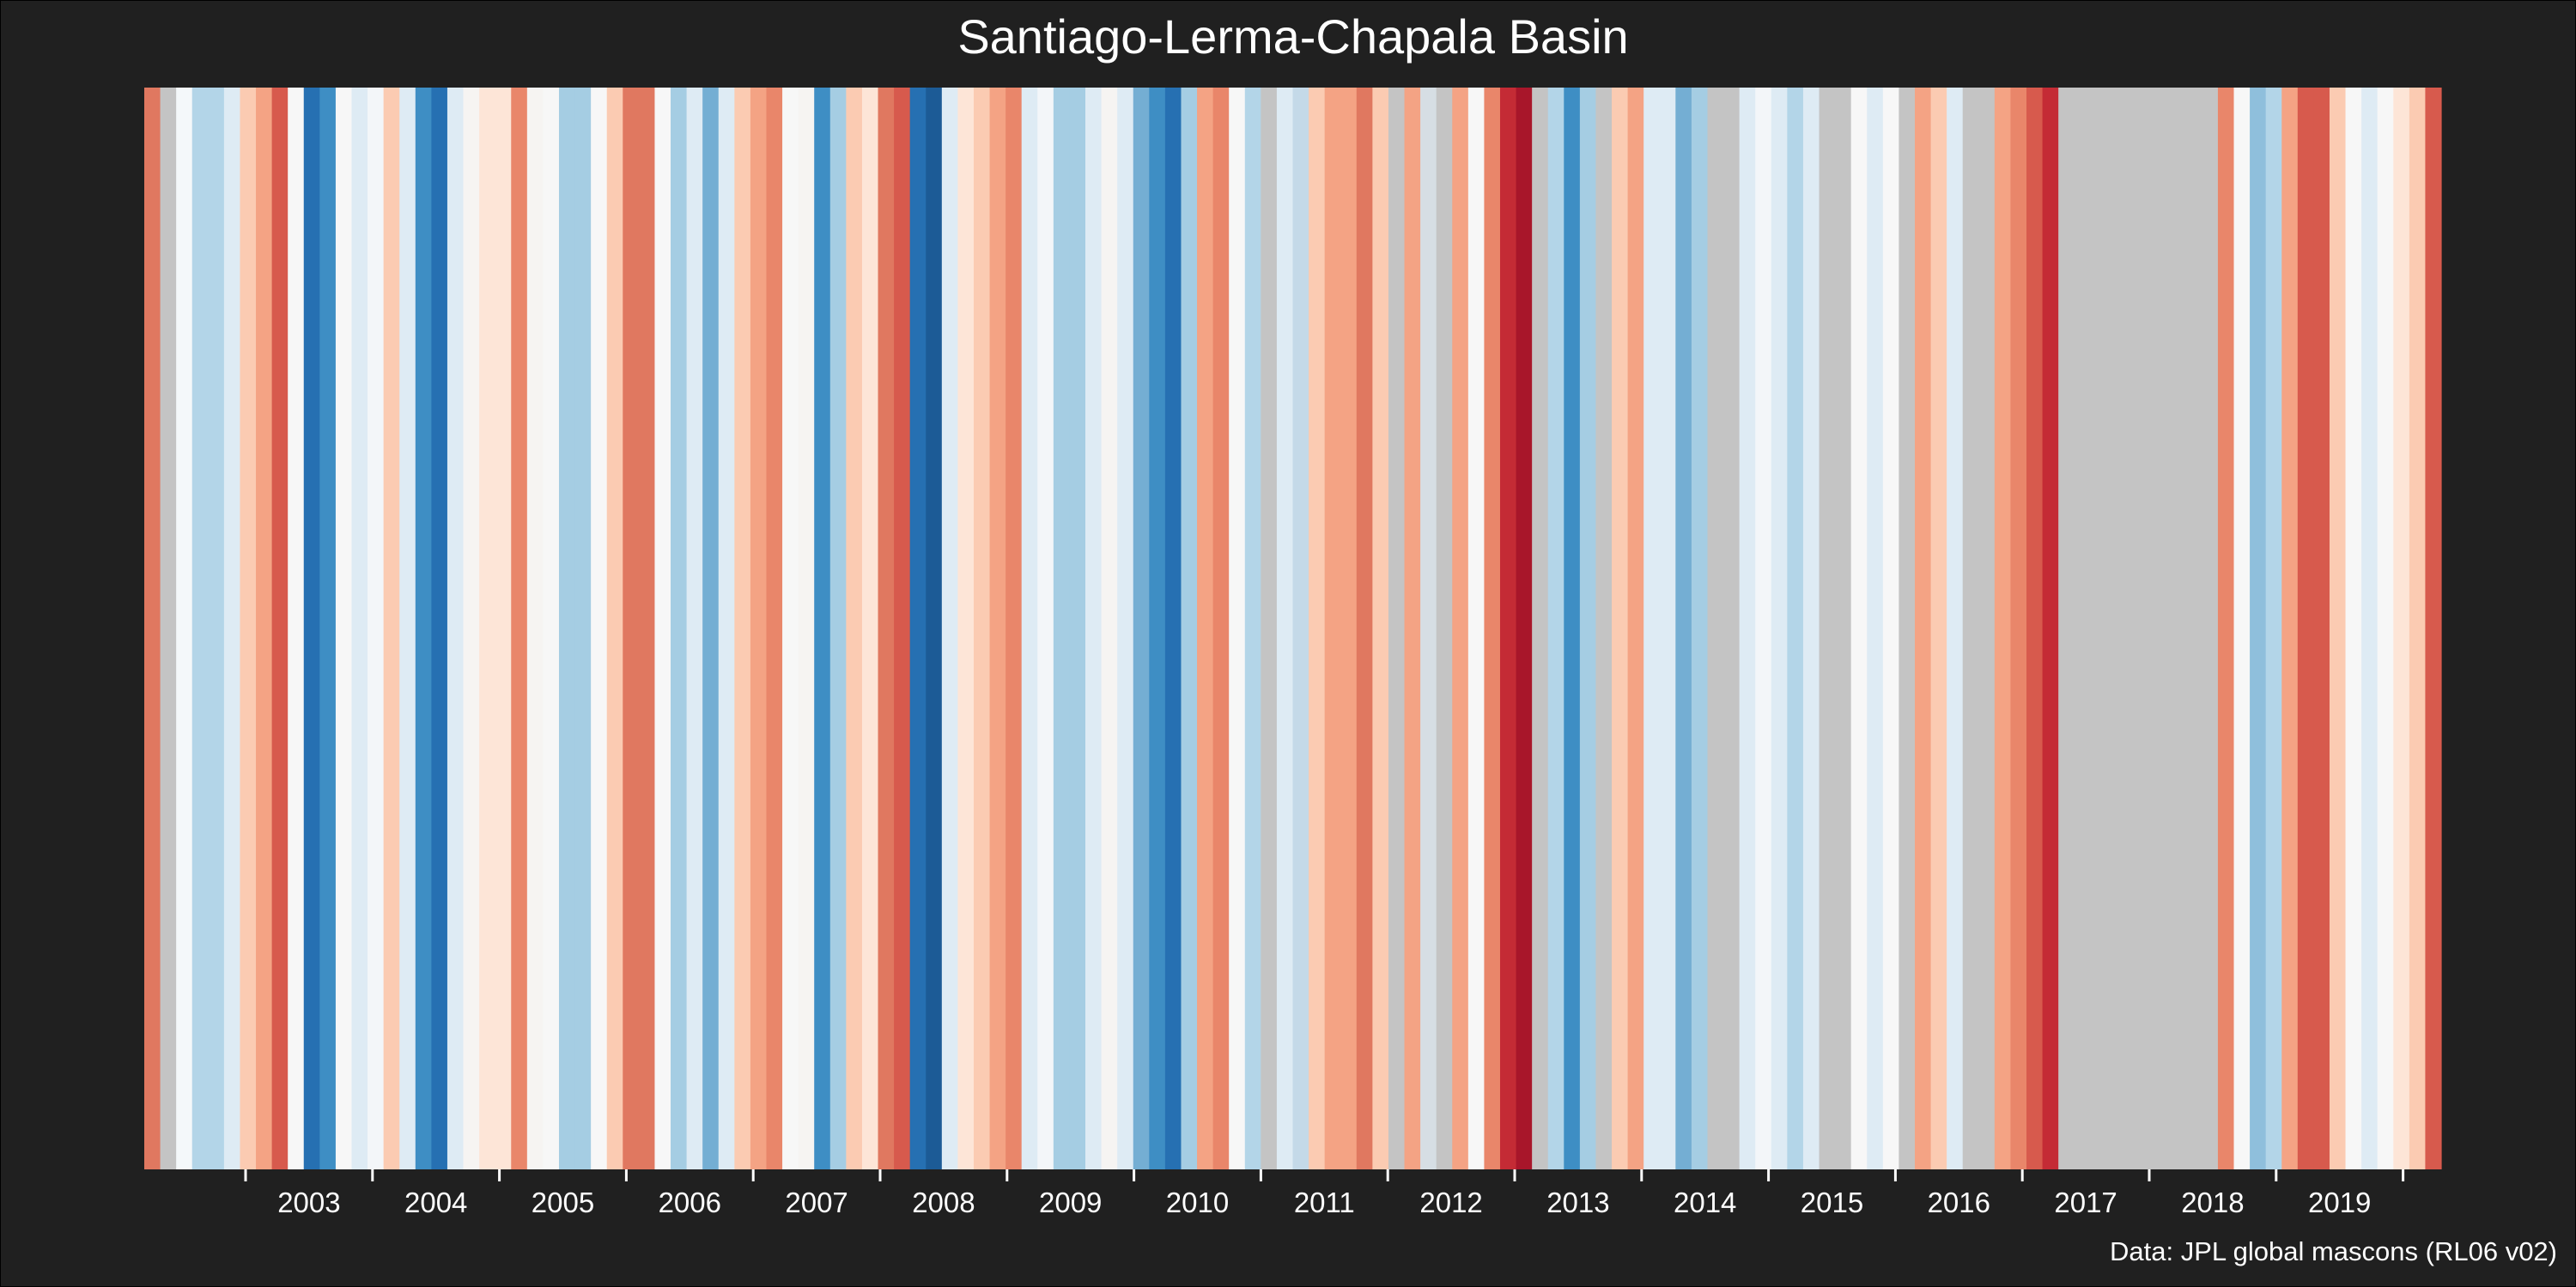 This screenshot has height=1287, width=2576. What do you see at coordinates (690, 1202) in the screenshot?
I see `x-tick-label: 2006` at bounding box center [690, 1202].